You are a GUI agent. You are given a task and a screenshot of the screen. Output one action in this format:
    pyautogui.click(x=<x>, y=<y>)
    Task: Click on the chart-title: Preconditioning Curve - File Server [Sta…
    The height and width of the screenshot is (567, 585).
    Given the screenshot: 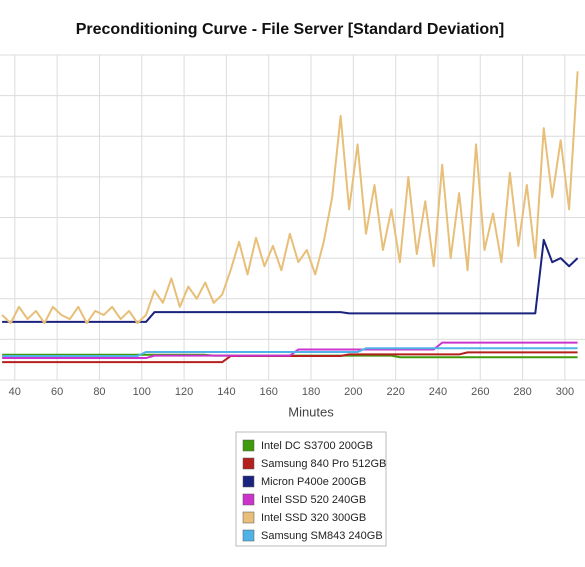 What is the action you would take?
    pyautogui.click(x=290, y=29)
    